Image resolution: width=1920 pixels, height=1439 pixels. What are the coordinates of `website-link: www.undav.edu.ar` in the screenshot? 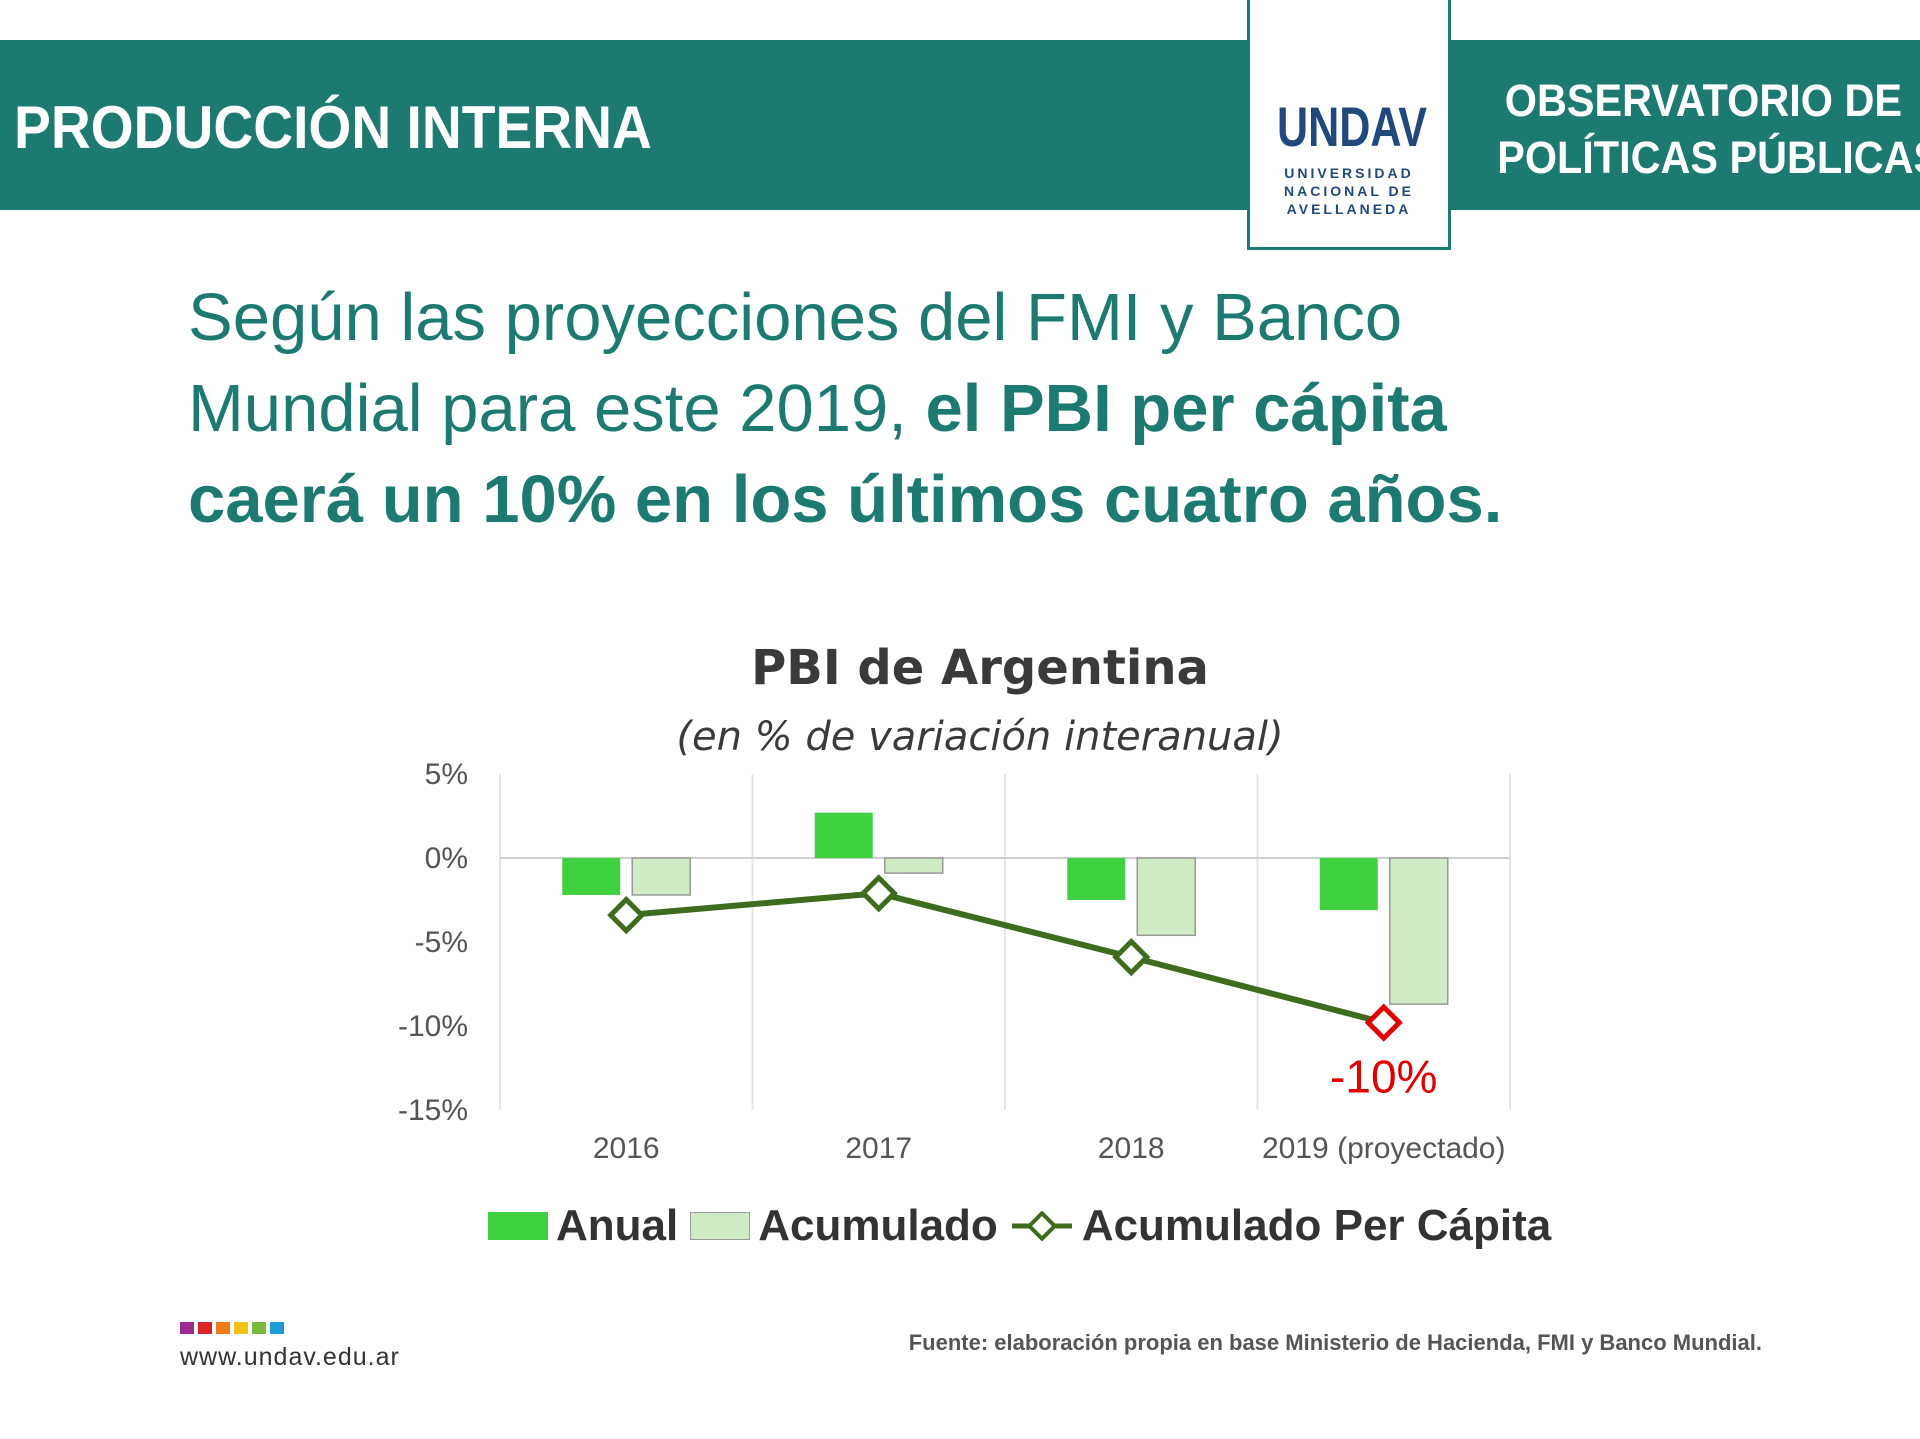 It's located at (290, 1357).